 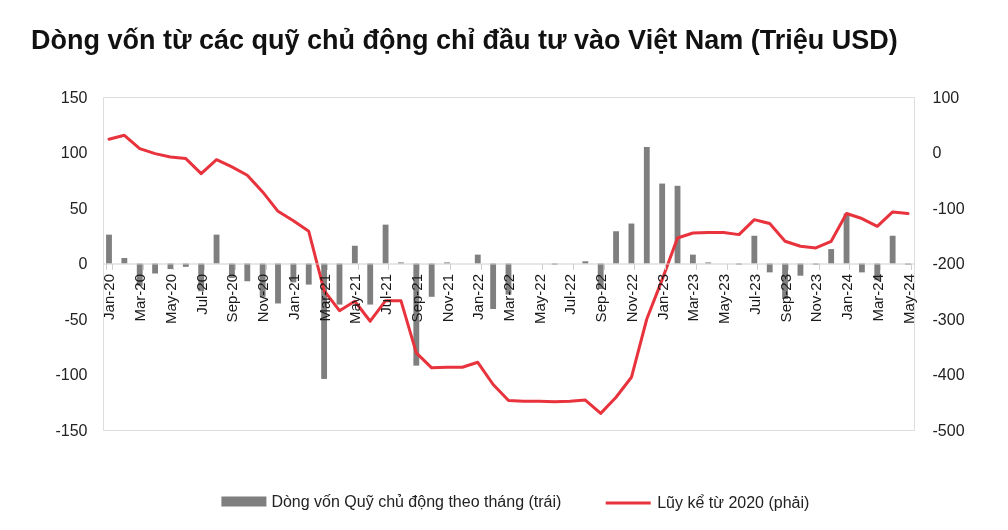 I want to click on x-tick-label: Mar-21, so click(x=324, y=298).